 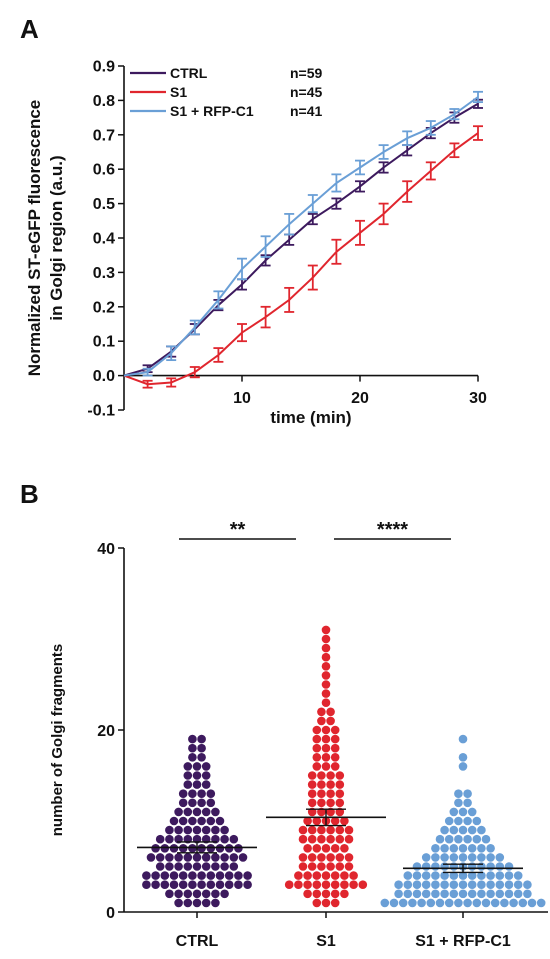 What do you see at coordinates (56, 237) in the screenshot?
I see `chart-a-y-label-line-2: in Golgi region (a.u.)` at bounding box center [56, 237].